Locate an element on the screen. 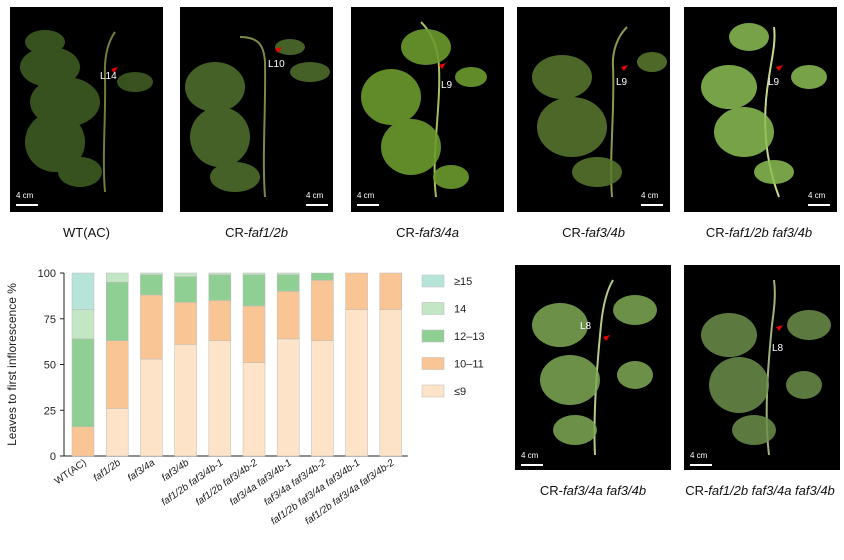 This screenshot has height=560, width=844. leaf-label: L14 is located at coordinates (108, 76).